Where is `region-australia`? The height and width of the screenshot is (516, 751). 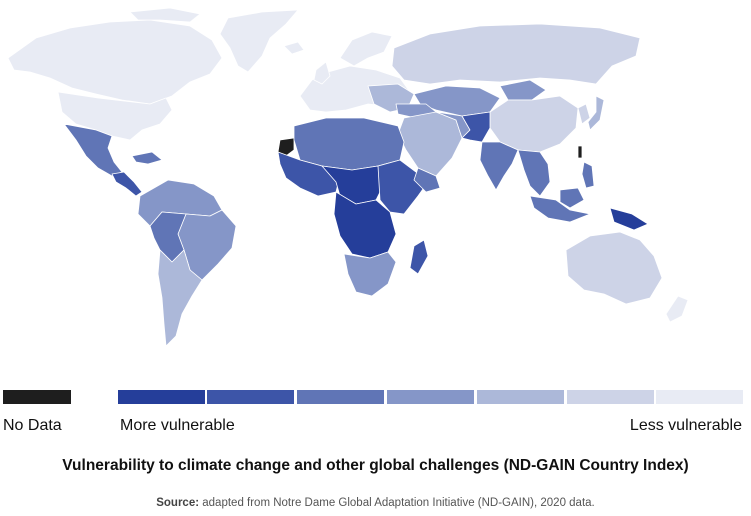 region-australia is located at coordinates (614, 268).